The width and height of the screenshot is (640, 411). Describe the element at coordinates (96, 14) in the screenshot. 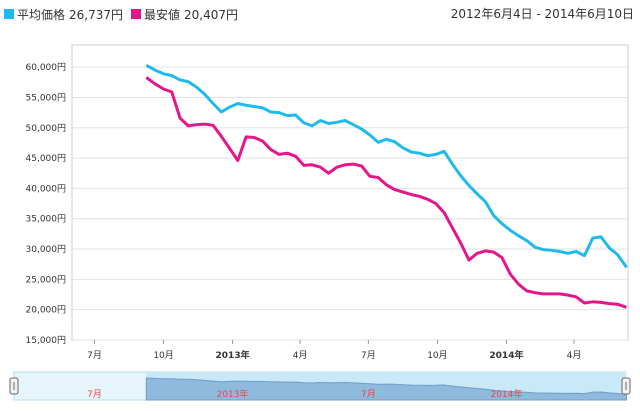

I see `legend-avg-value: 26,737円` at that location.